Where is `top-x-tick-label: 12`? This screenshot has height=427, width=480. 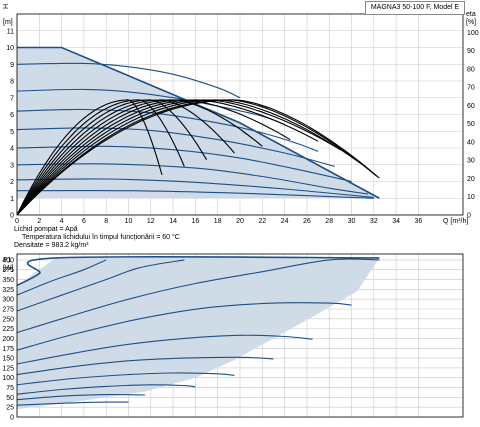 top-x-tick-label: 12 is located at coordinates (151, 221).